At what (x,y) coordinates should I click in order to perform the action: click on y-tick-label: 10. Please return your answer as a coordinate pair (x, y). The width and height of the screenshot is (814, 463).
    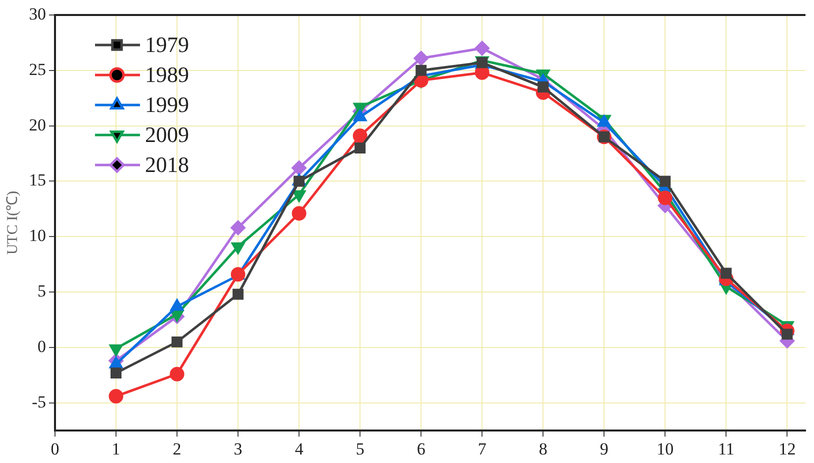
    Looking at the image, I should click on (37, 236).